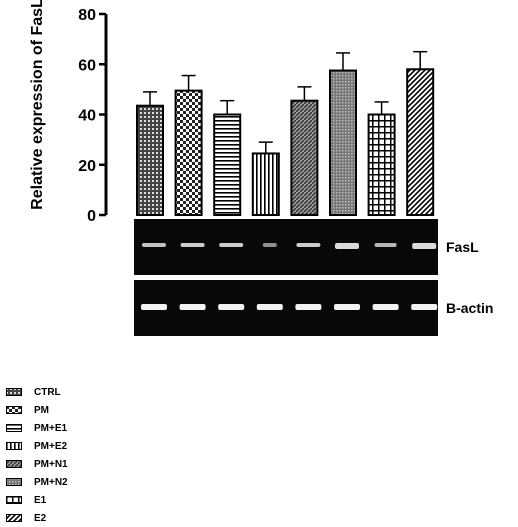 This screenshot has width=518, height=527. Describe the element at coordinates (91, 216) in the screenshot. I see `y-tick-label: 0` at that location.